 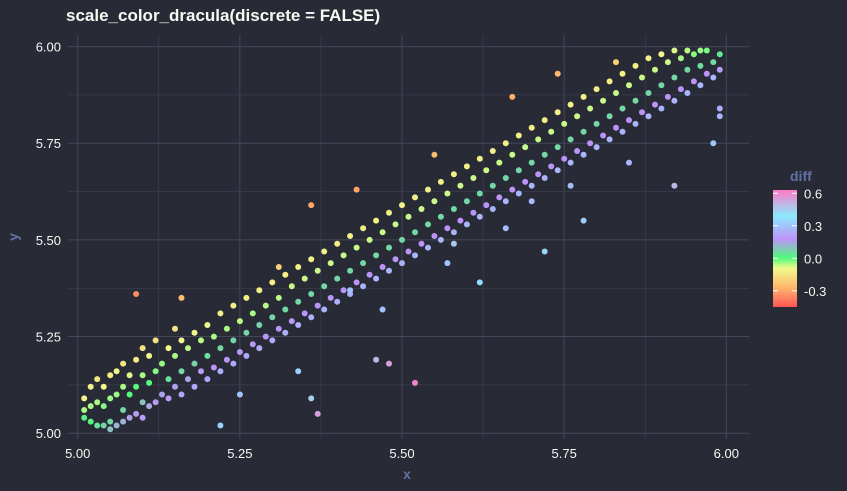 I want to click on legend-colorbar, so click(x=785, y=248).